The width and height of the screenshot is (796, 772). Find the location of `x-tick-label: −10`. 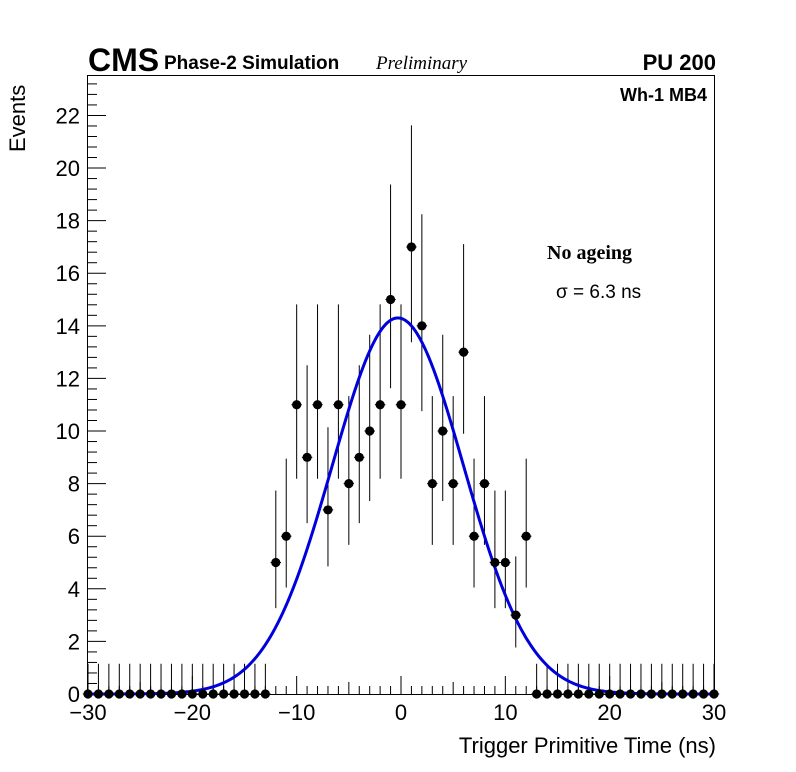

x-tick-label: −10 is located at coordinates (296, 712).